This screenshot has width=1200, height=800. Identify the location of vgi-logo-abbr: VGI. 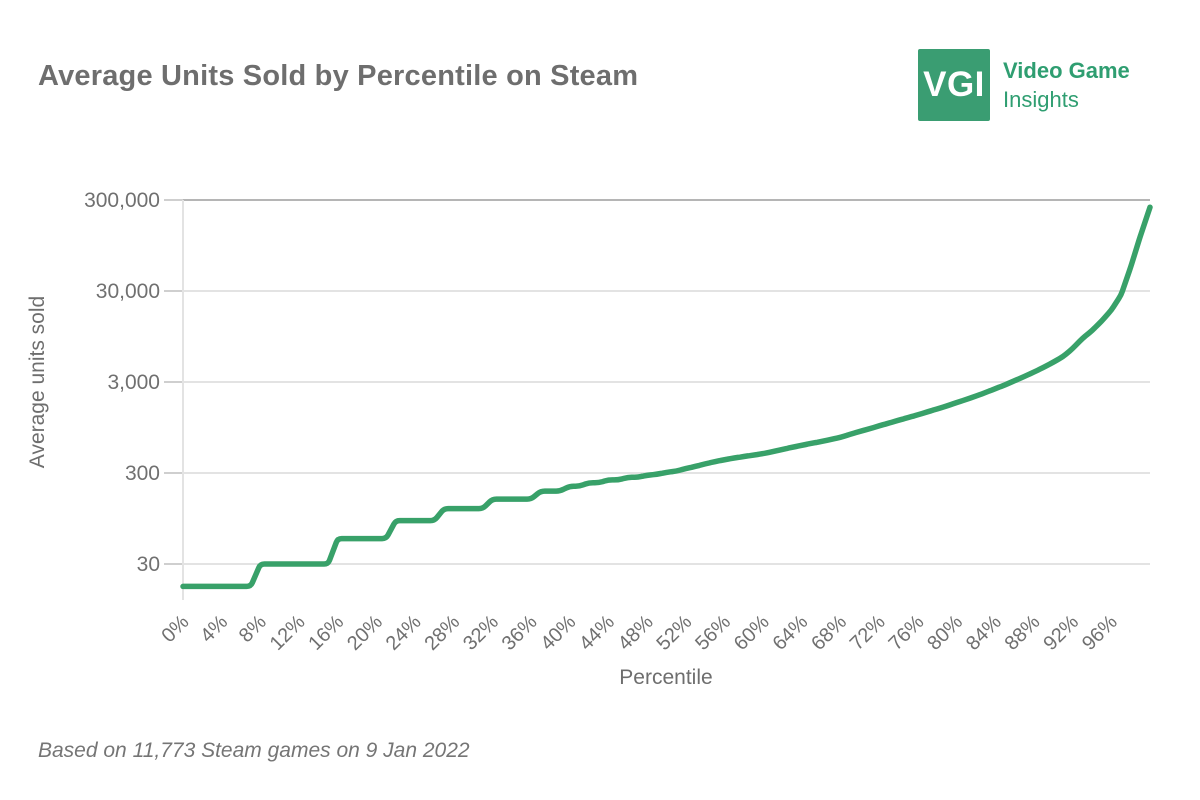
(954, 84).